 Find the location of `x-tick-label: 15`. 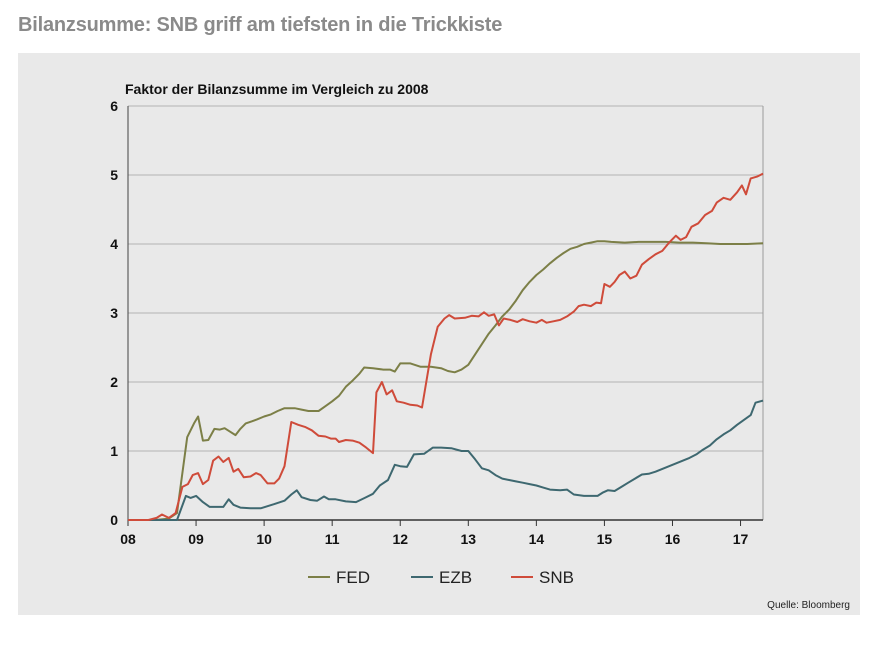

x-tick-label: 15 is located at coordinates (605, 539).